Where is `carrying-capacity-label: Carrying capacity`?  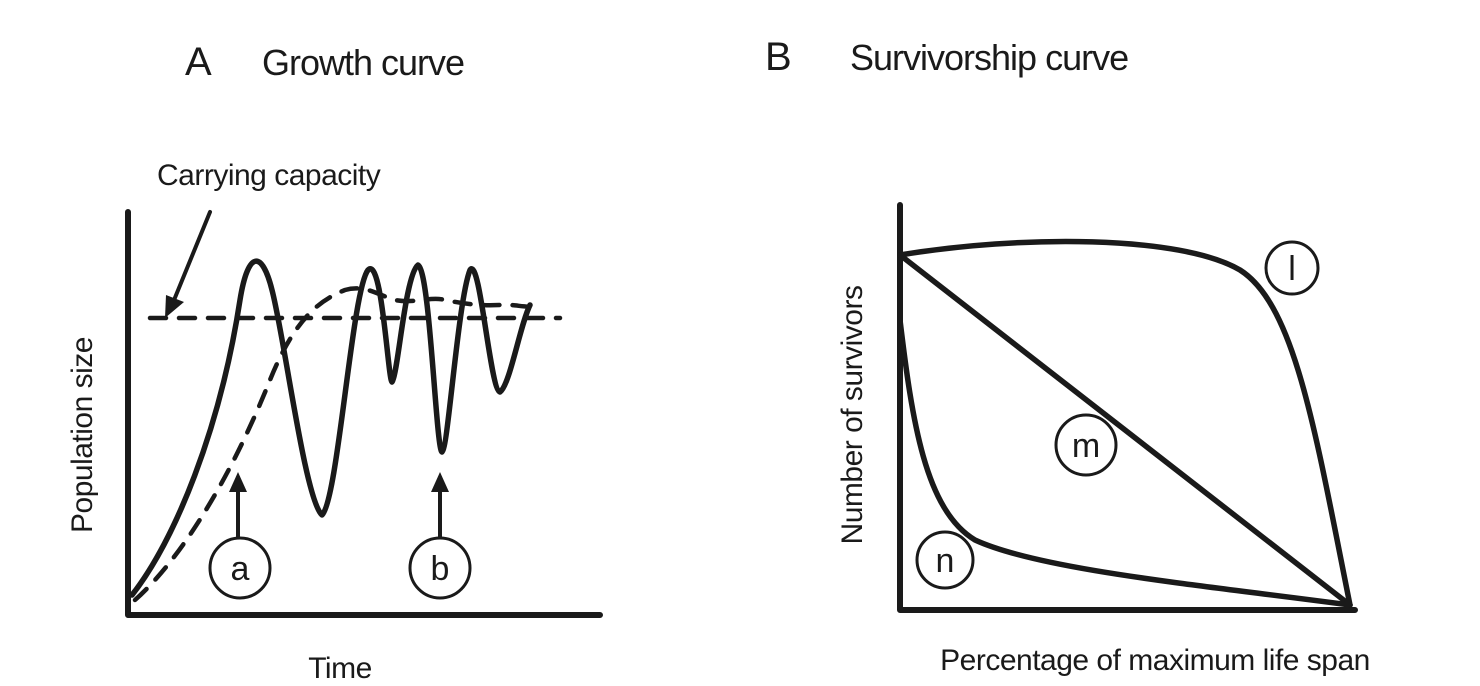 carrying-capacity-label: Carrying capacity is located at coordinates (269, 175).